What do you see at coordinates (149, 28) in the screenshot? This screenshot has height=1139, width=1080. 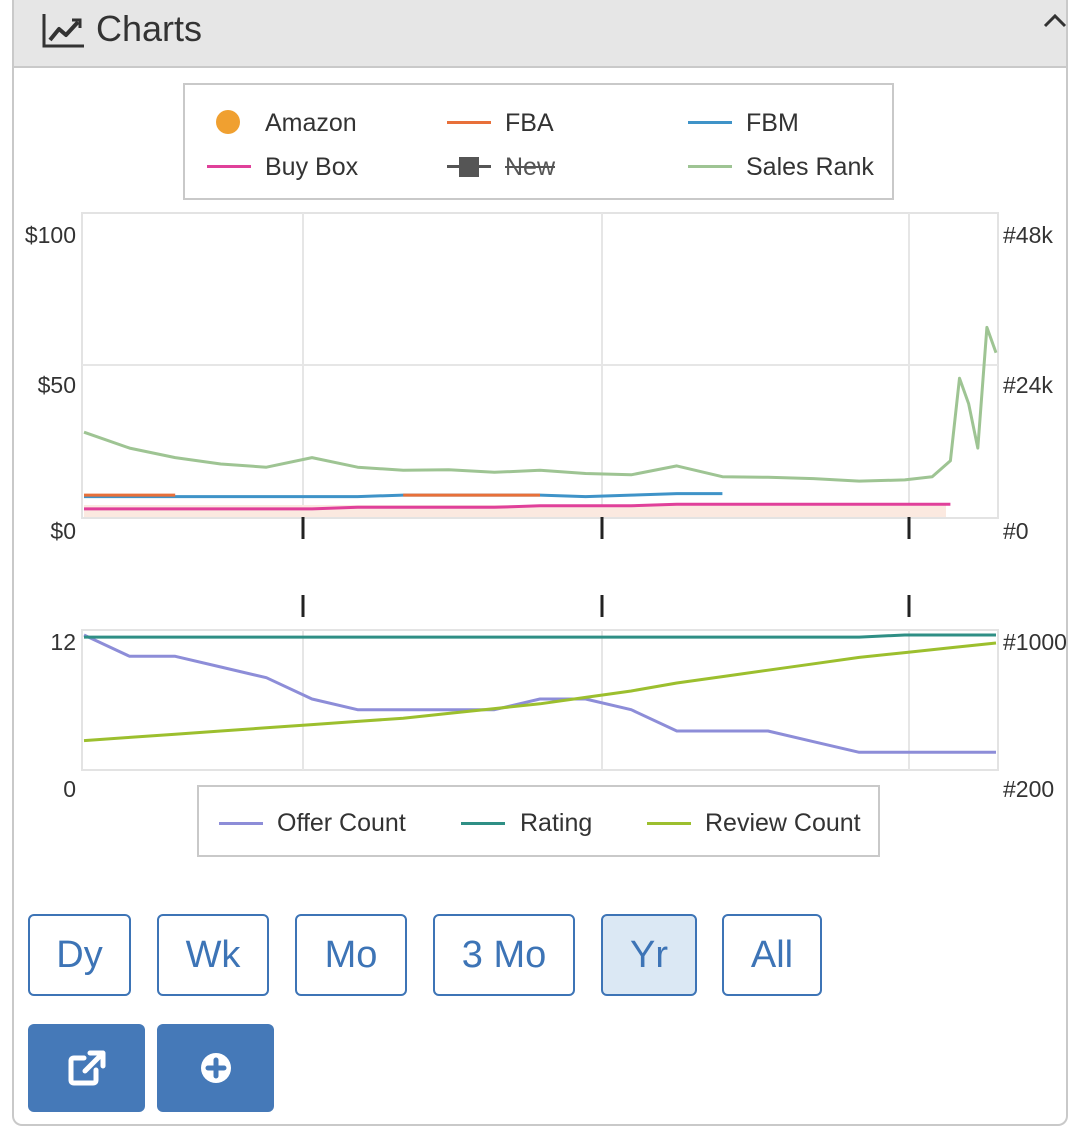 I see `panel-title: Charts` at bounding box center [149, 28].